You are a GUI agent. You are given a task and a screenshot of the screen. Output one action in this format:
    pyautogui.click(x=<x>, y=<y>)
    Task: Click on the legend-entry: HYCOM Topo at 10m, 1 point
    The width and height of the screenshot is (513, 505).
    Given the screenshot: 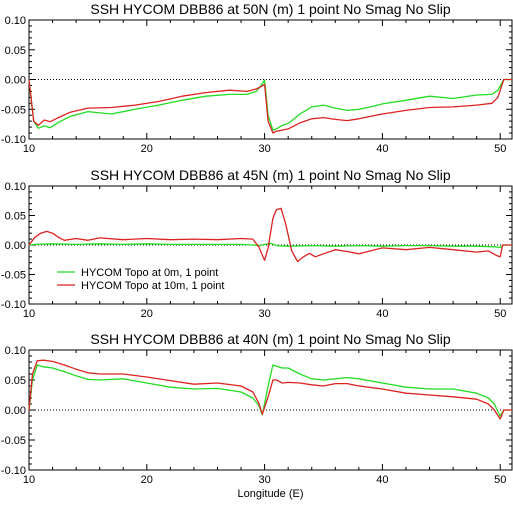 What is the action you would take?
    pyautogui.click(x=152, y=286)
    